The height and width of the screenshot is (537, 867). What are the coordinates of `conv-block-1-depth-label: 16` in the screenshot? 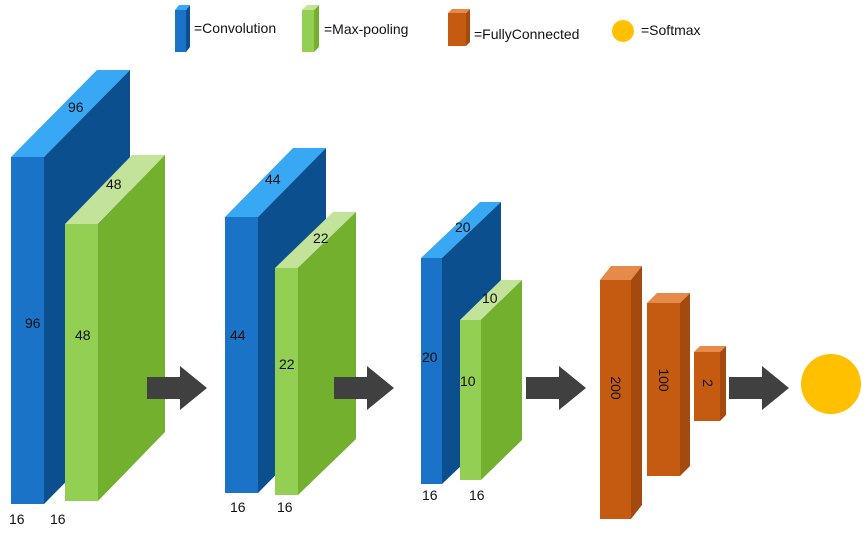 It's located at (17, 519).